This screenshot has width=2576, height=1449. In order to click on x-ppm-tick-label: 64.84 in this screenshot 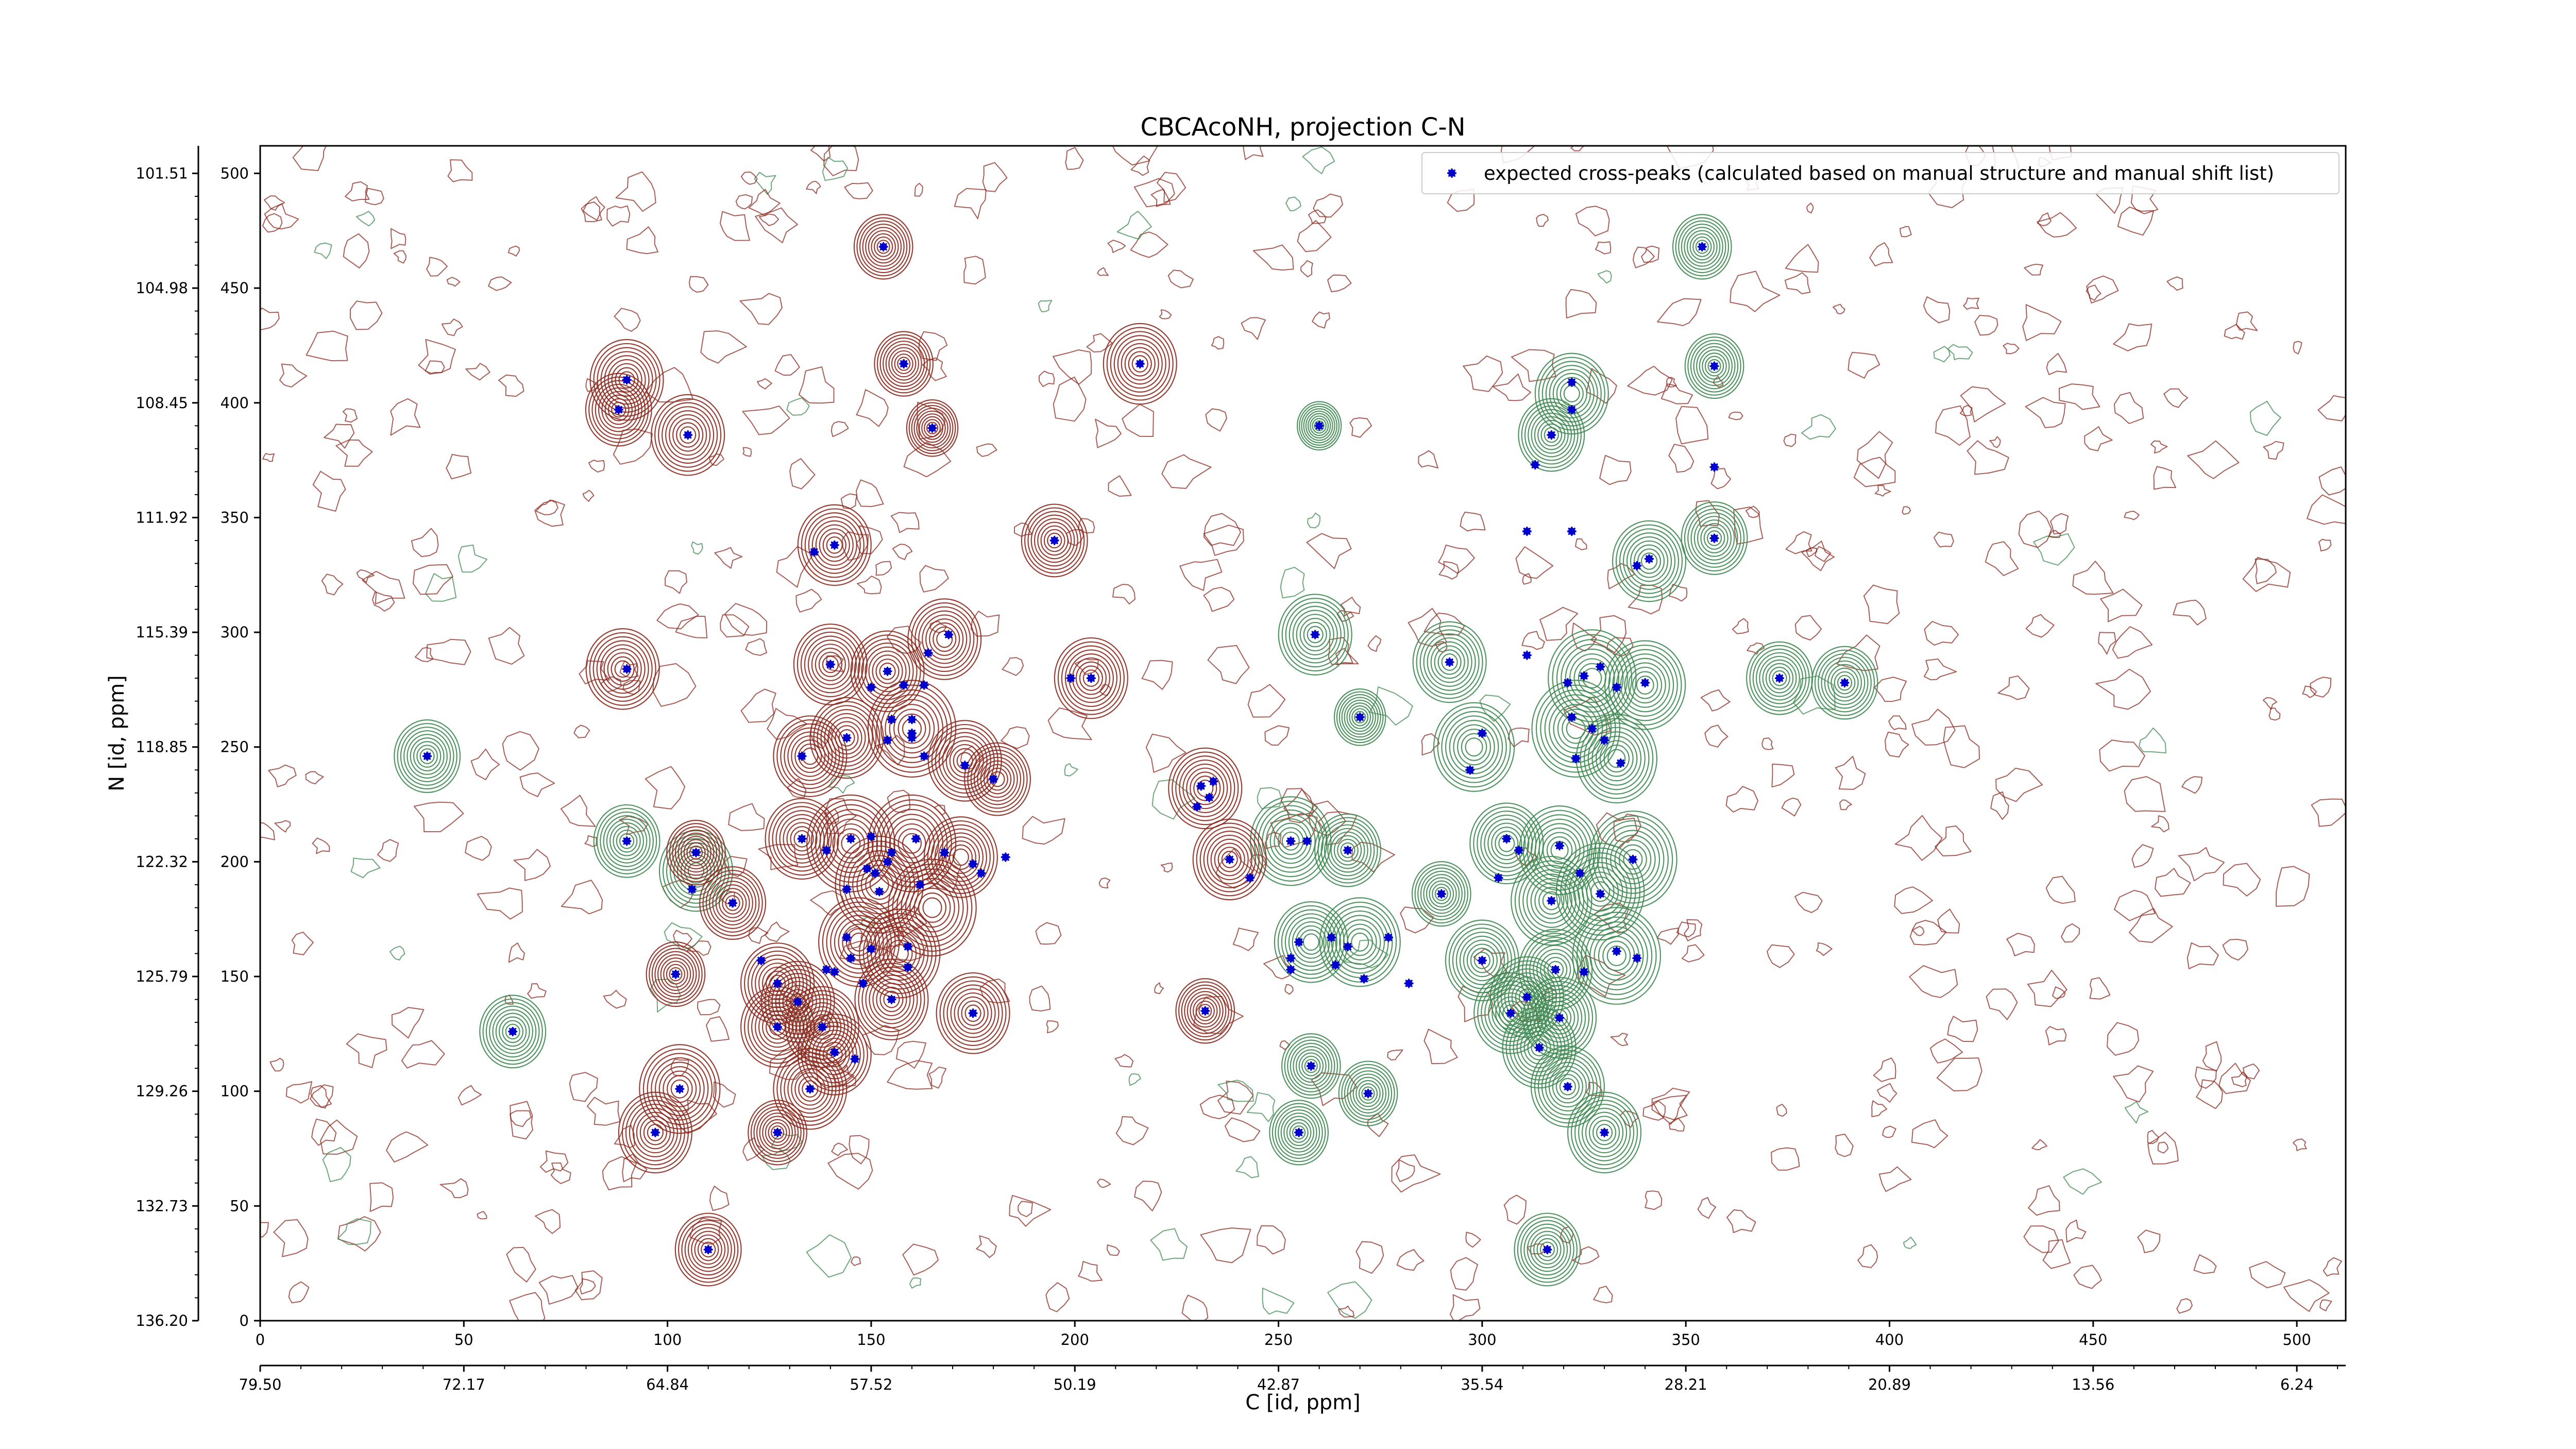, I will do `click(667, 1384)`.